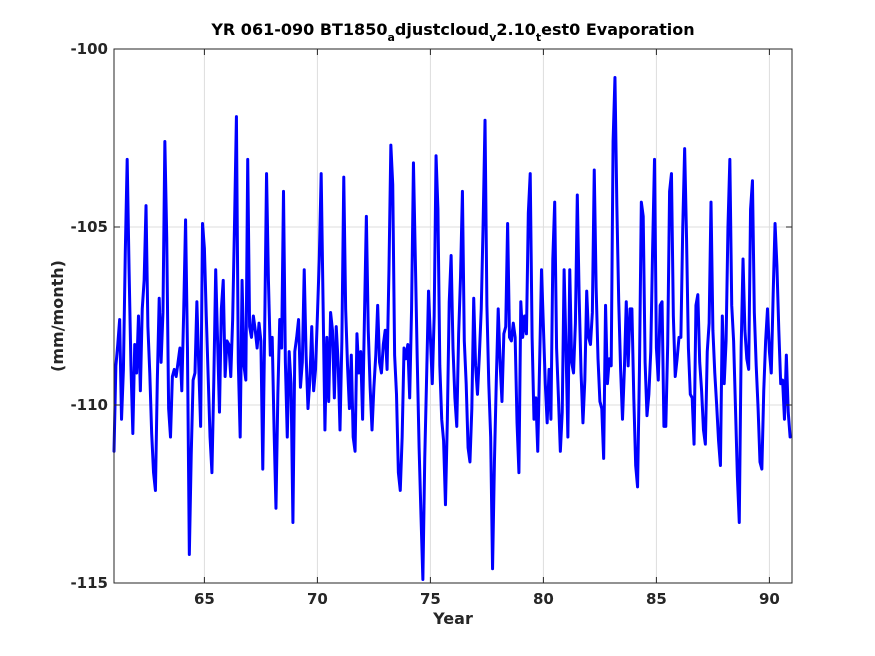 This screenshot has height=656, width=875. Describe the element at coordinates (452, 618) in the screenshot. I see `x-axis-label: Year` at that location.